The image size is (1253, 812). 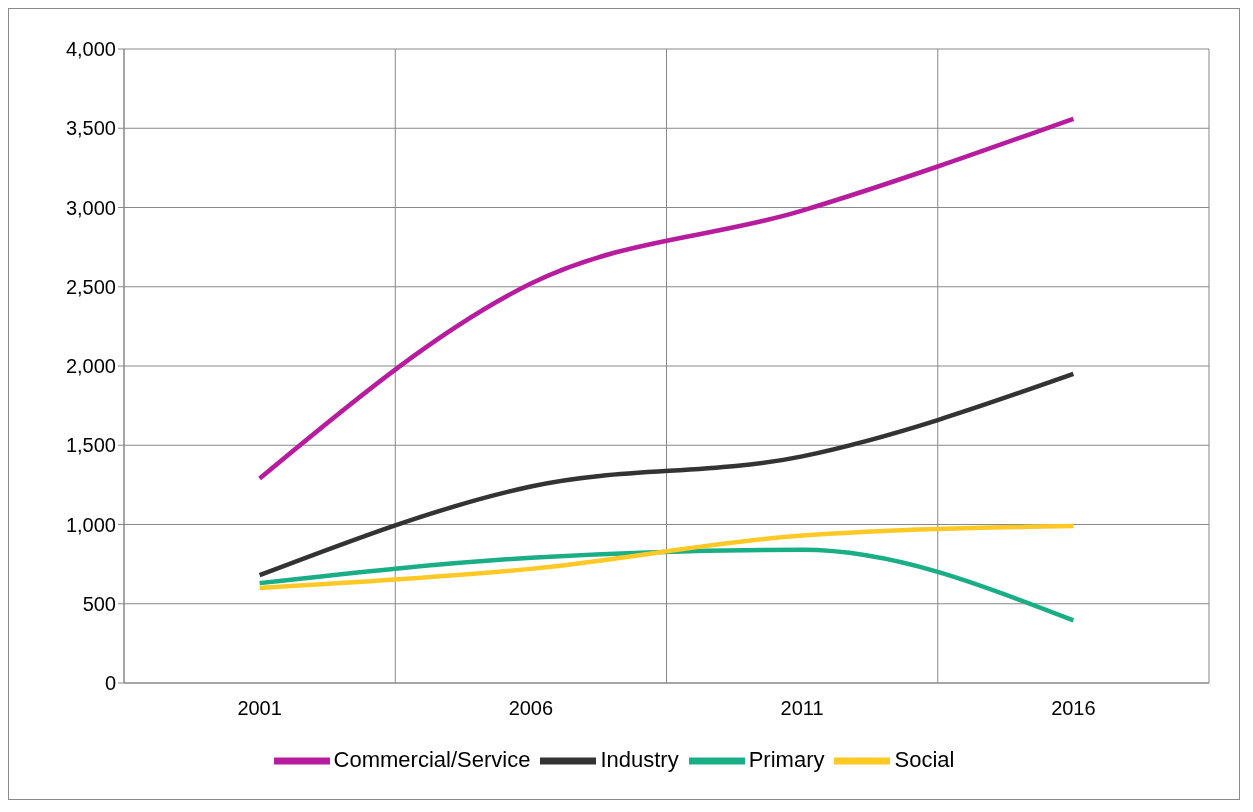 What do you see at coordinates (1073, 708) in the screenshot?
I see `x-tick-label: 2016` at bounding box center [1073, 708].